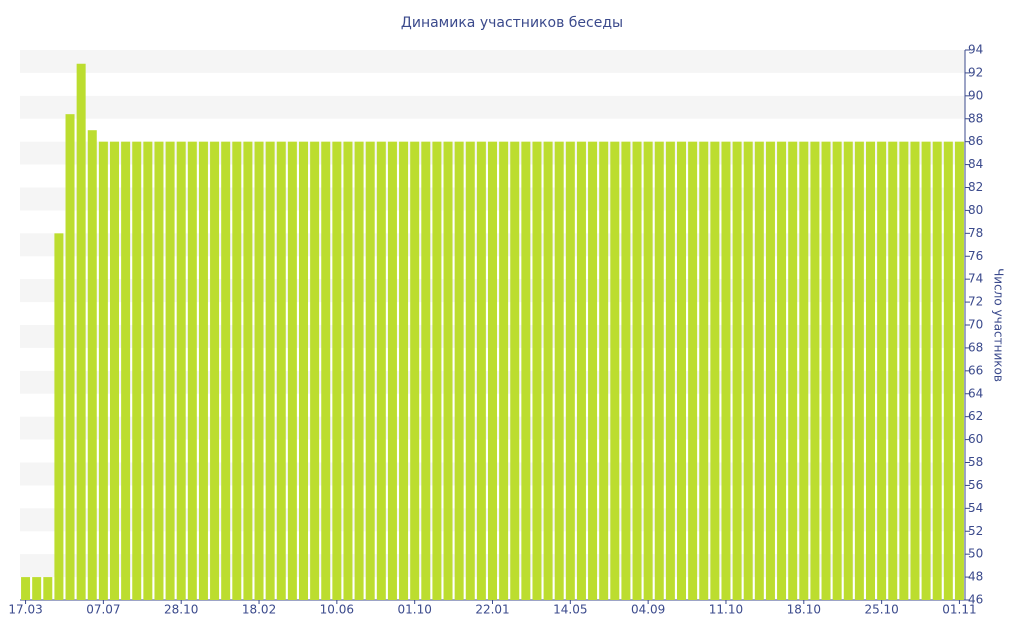 The width and height of the screenshot is (1024, 640). I want to click on x-tick-label: 17.03, so click(25, 610).